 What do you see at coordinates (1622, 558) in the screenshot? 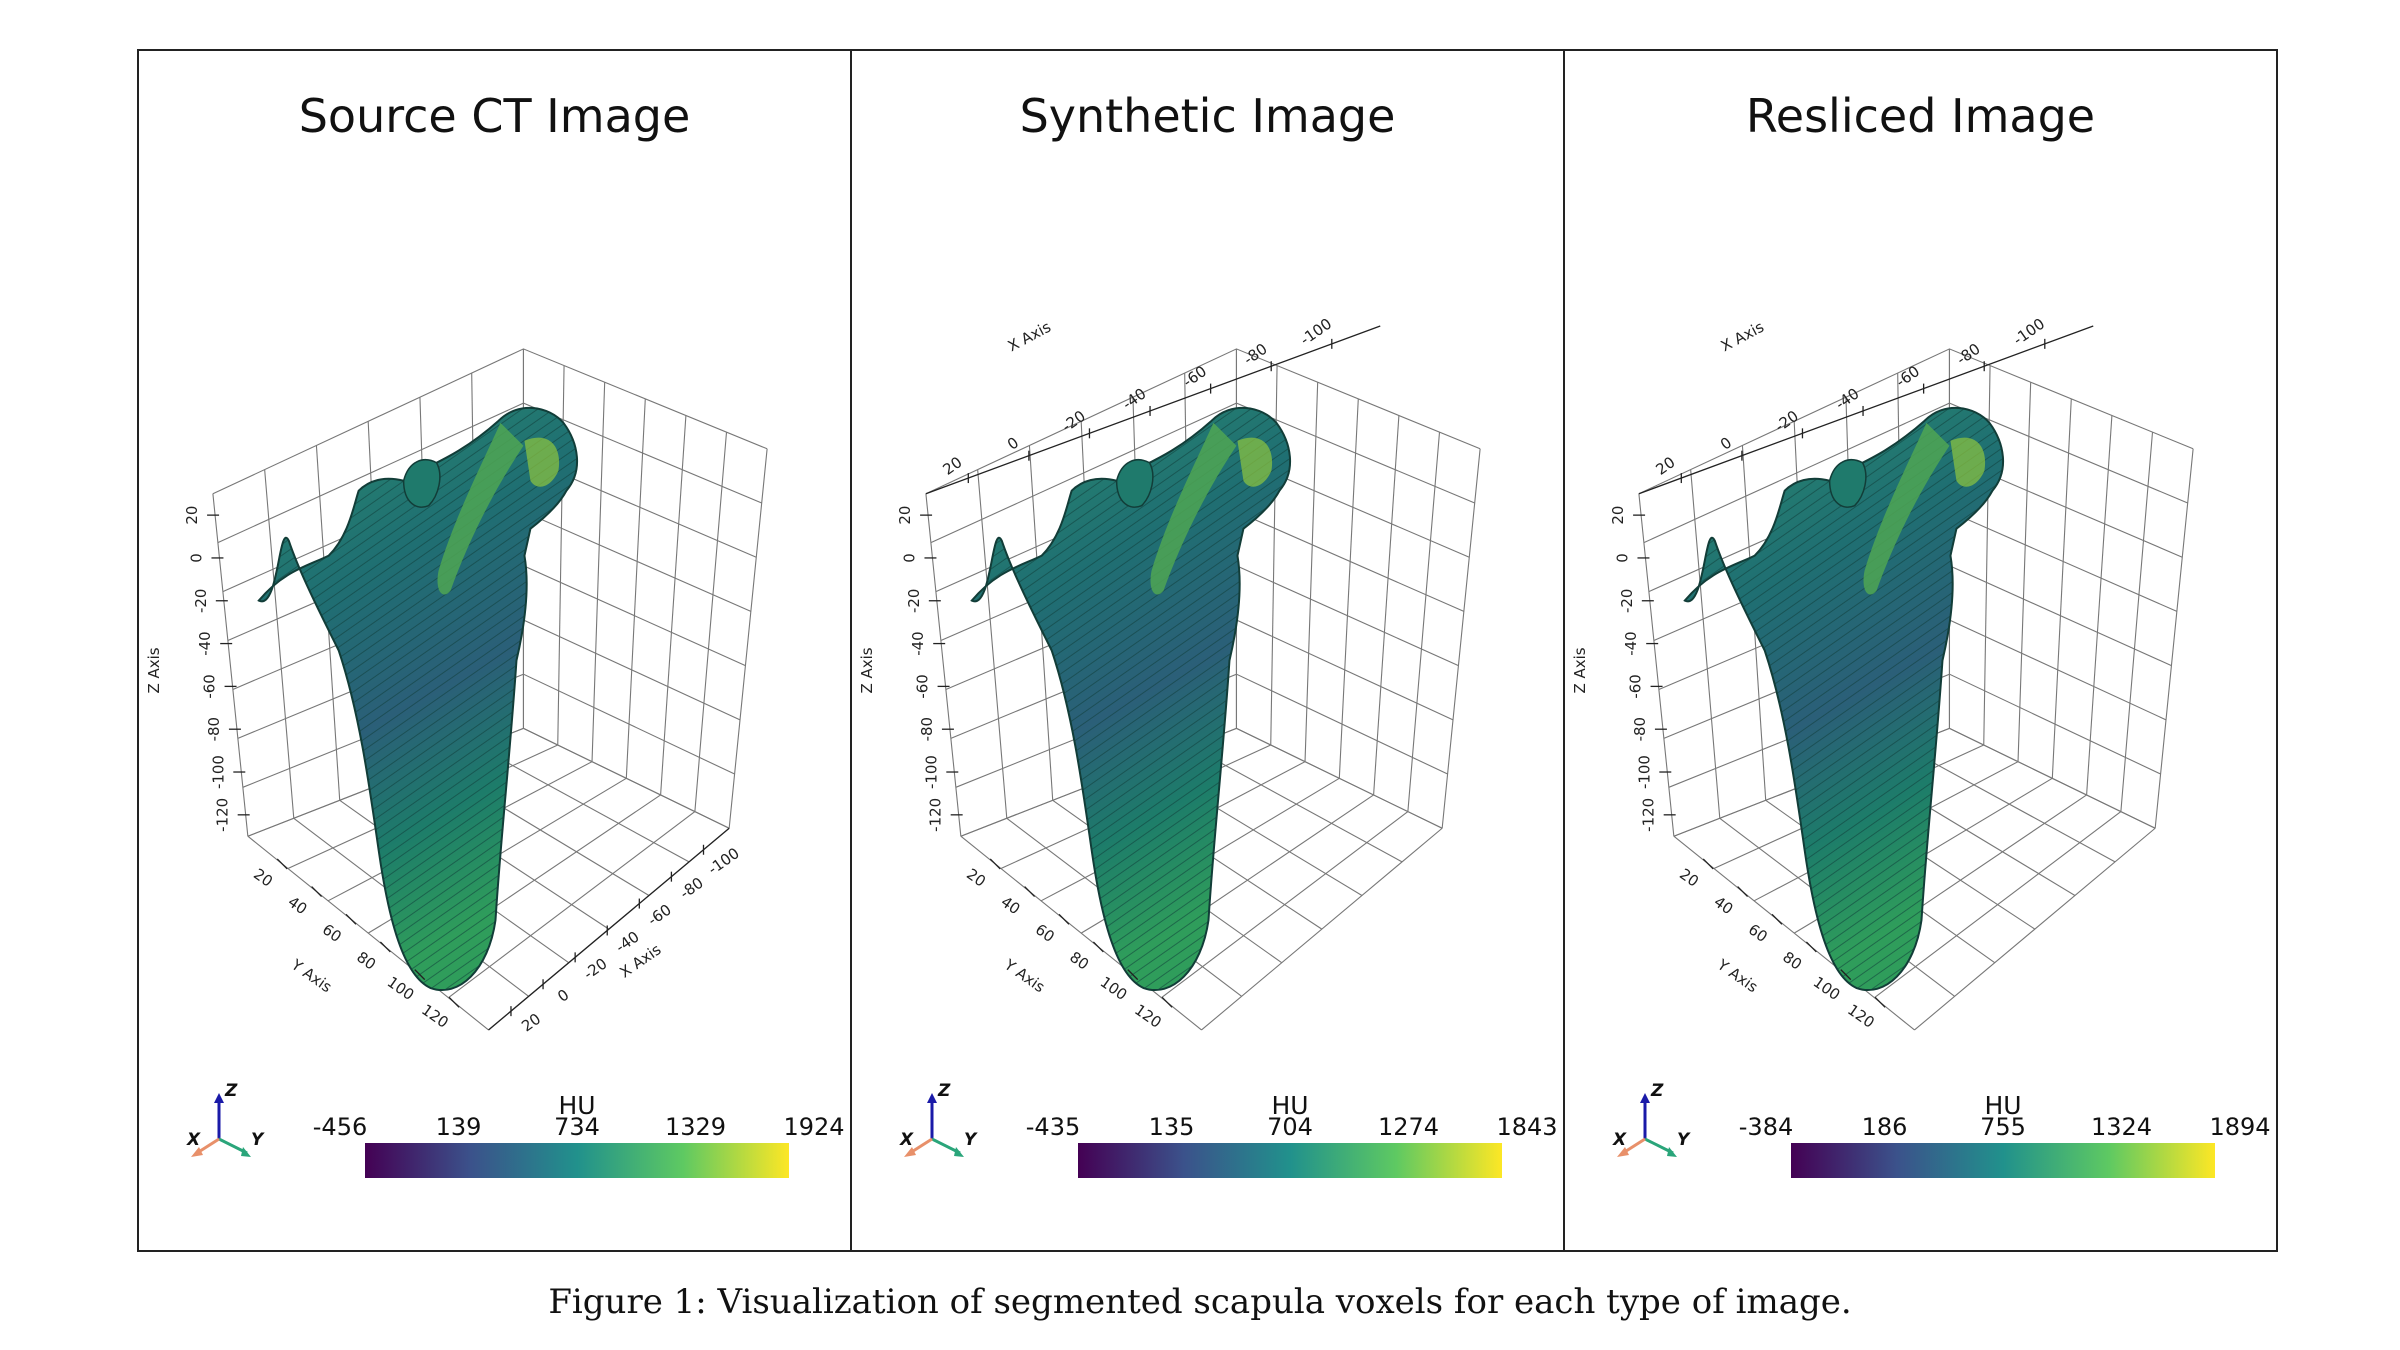
I see `z-tick-label: 0` at bounding box center [1622, 558].